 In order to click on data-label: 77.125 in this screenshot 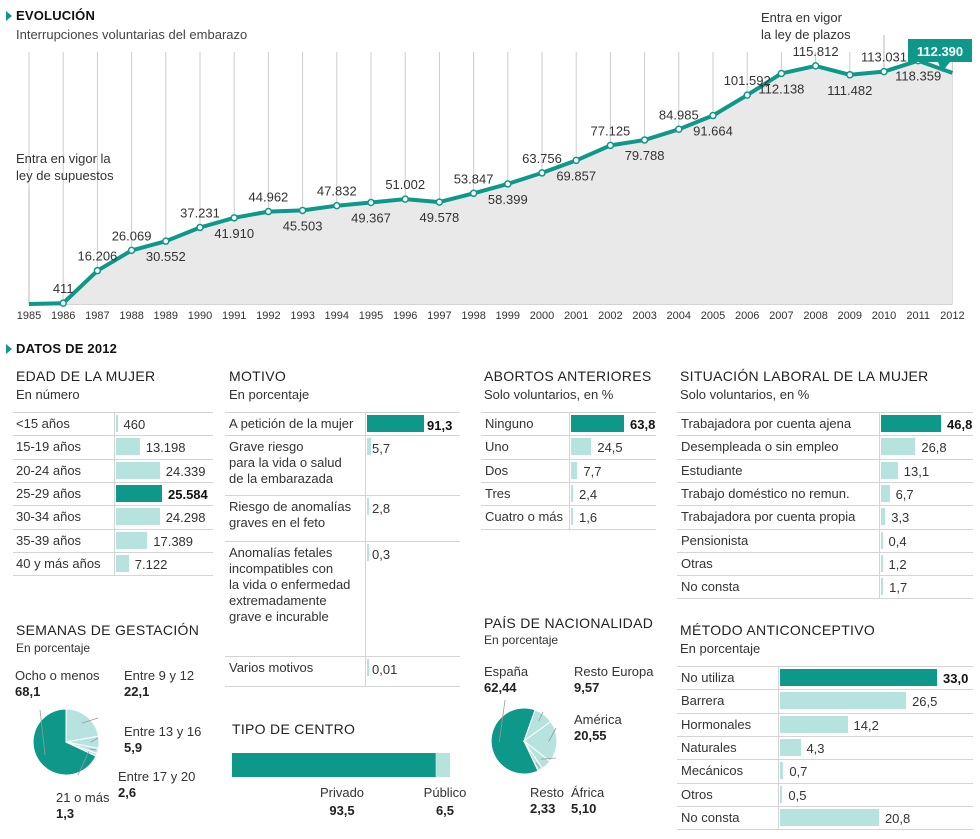, I will do `click(611, 130)`.